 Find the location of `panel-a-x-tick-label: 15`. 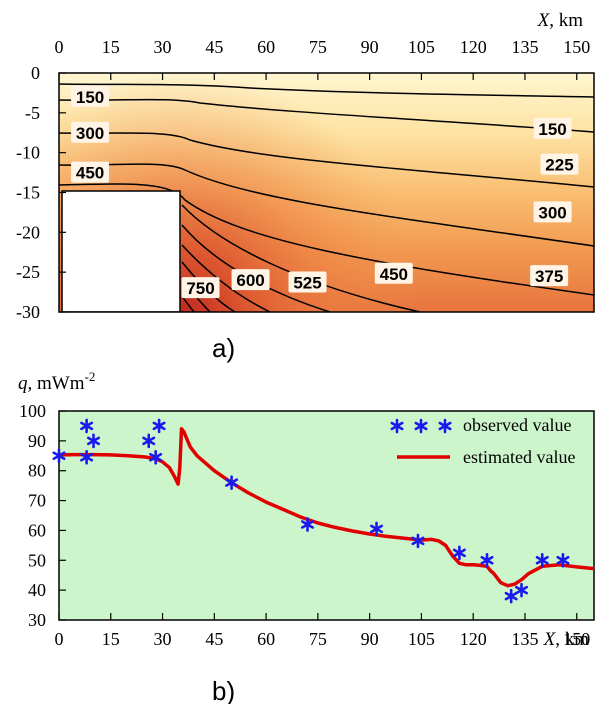

panel-a-x-tick-label: 15 is located at coordinates (111, 47).